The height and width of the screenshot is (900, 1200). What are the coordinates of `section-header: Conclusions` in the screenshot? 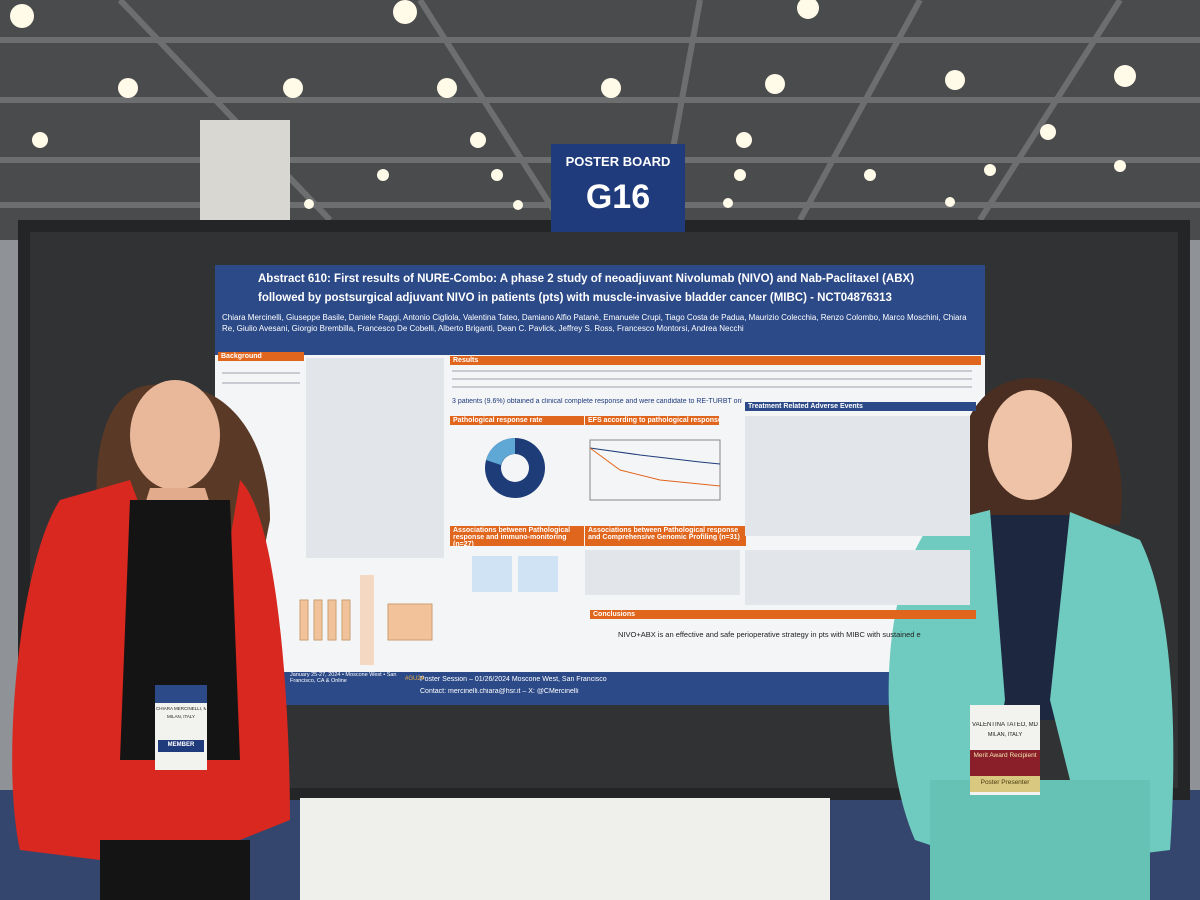 It's located at (783, 614).